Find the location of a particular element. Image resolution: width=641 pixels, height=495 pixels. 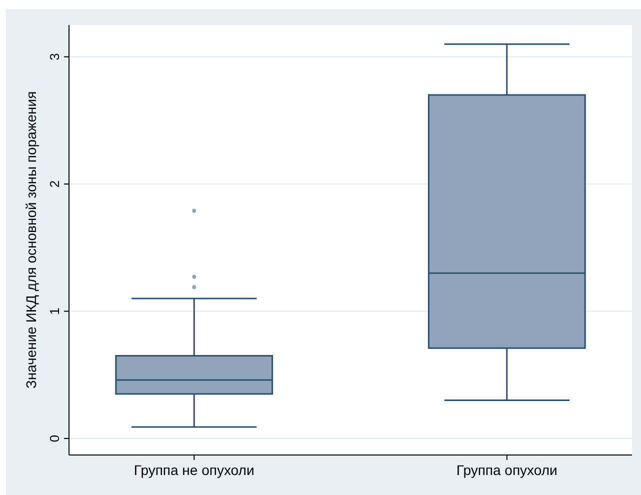

x-tick-label: Группа опухоли is located at coordinates (507, 470).